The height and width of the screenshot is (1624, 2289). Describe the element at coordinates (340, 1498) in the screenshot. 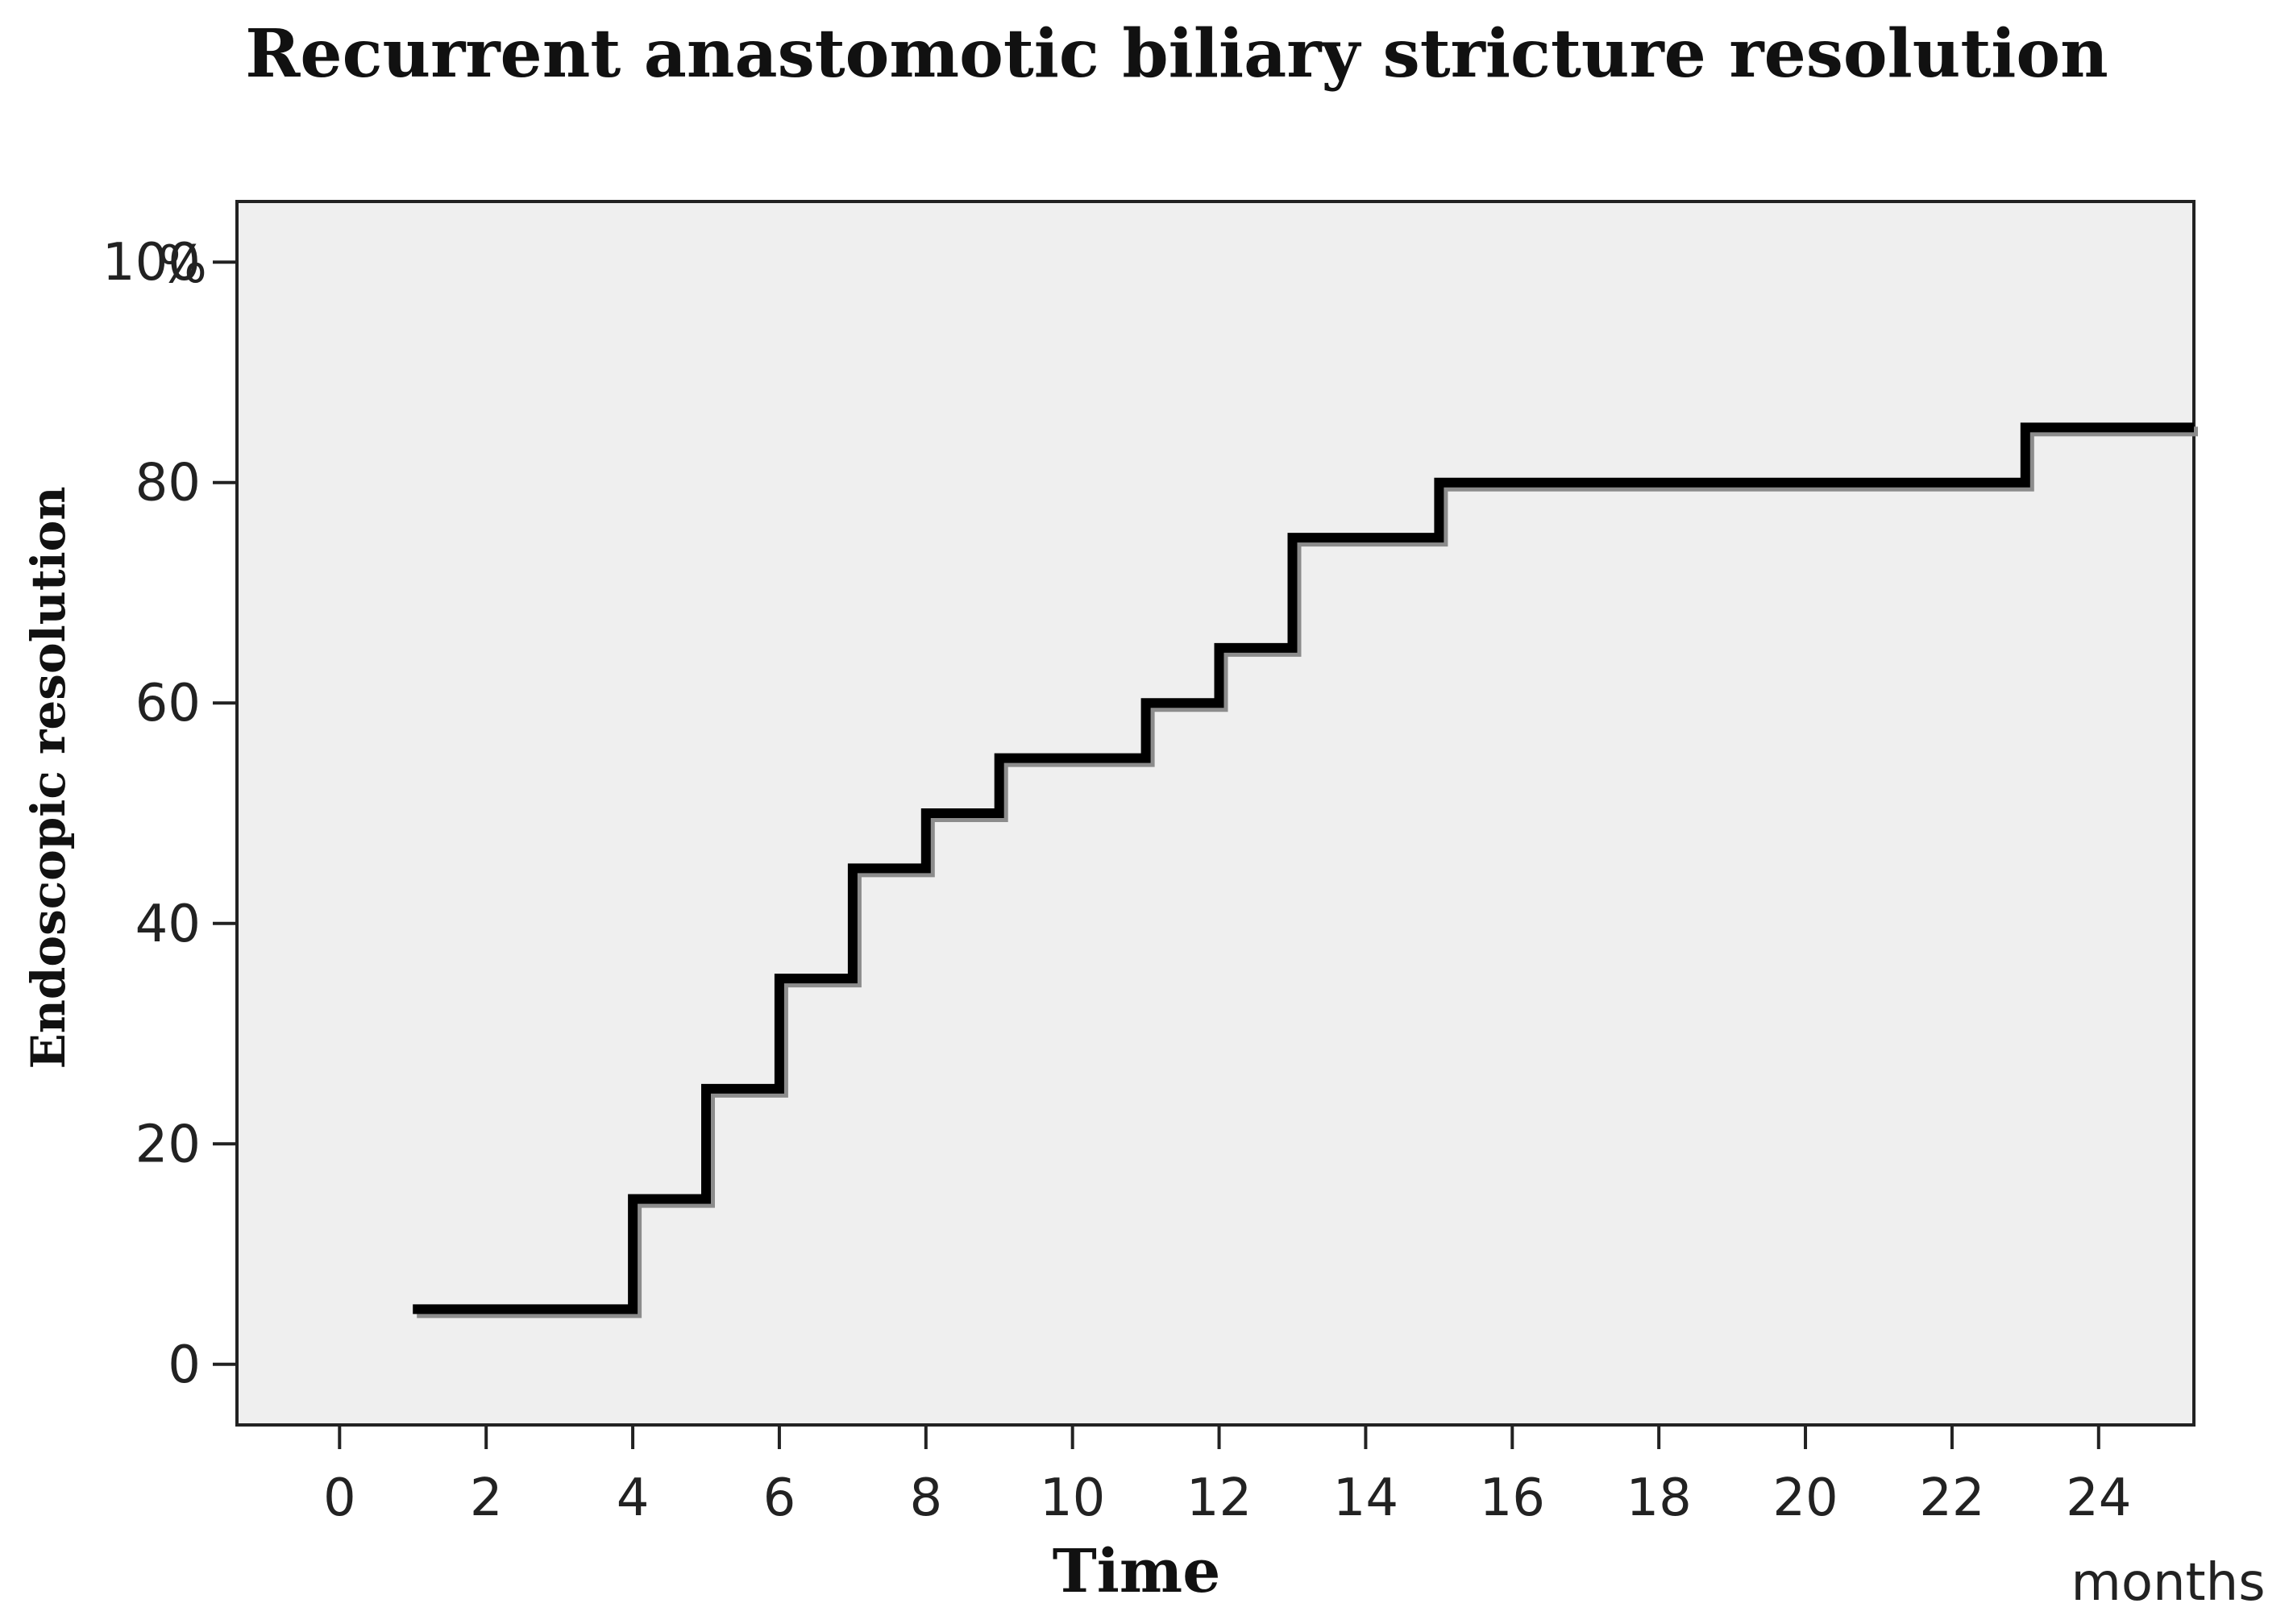

I see `x-tick-label: 0` at that location.